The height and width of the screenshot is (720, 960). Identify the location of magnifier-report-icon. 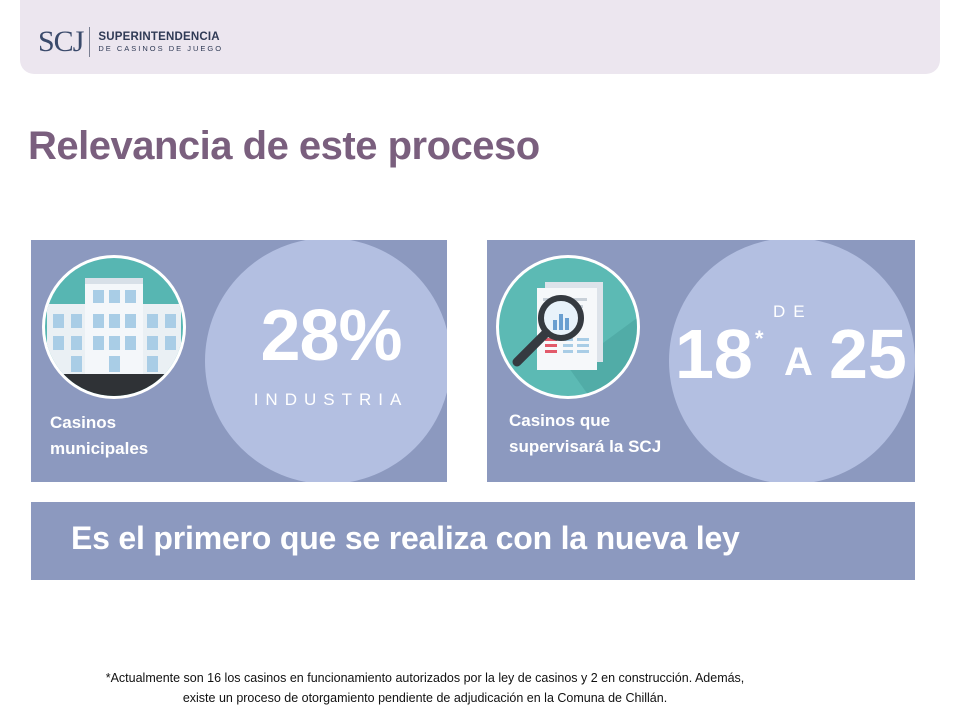
(568, 327).